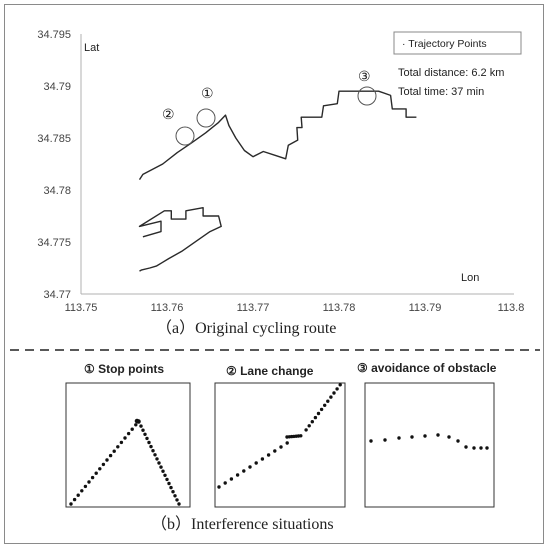 This screenshot has height=549, width=550. What do you see at coordinates (441, 92) in the screenshot?
I see `total-time-annotation: Total time: 37 min` at bounding box center [441, 92].